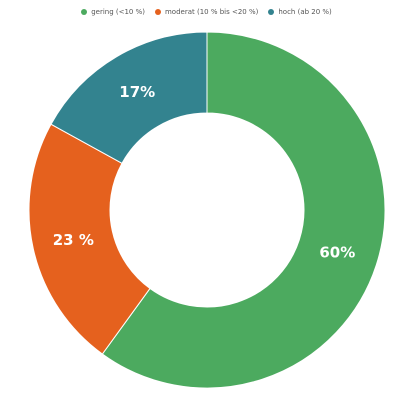  What do you see at coordinates (337, 252) in the screenshot?
I see `slice-label-gering: 60%` at bounding box center [337, 252].